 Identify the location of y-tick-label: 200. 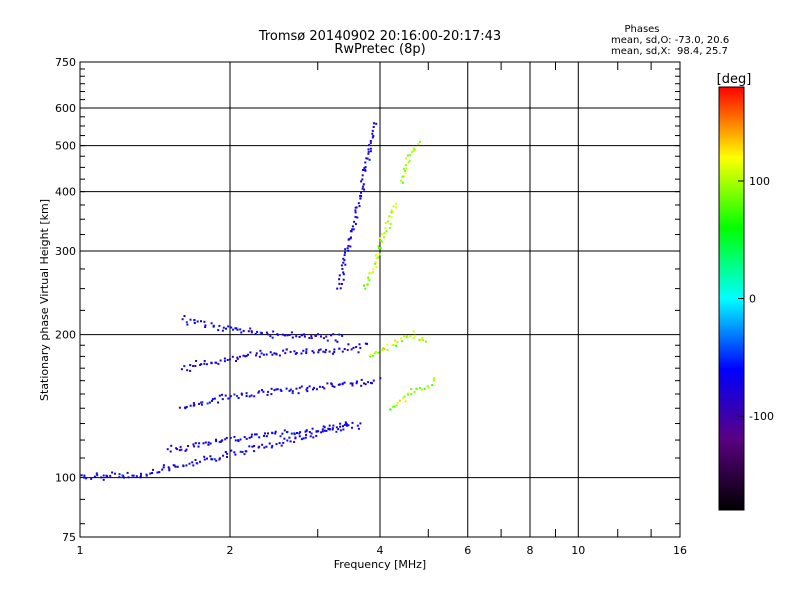
(65, 335).